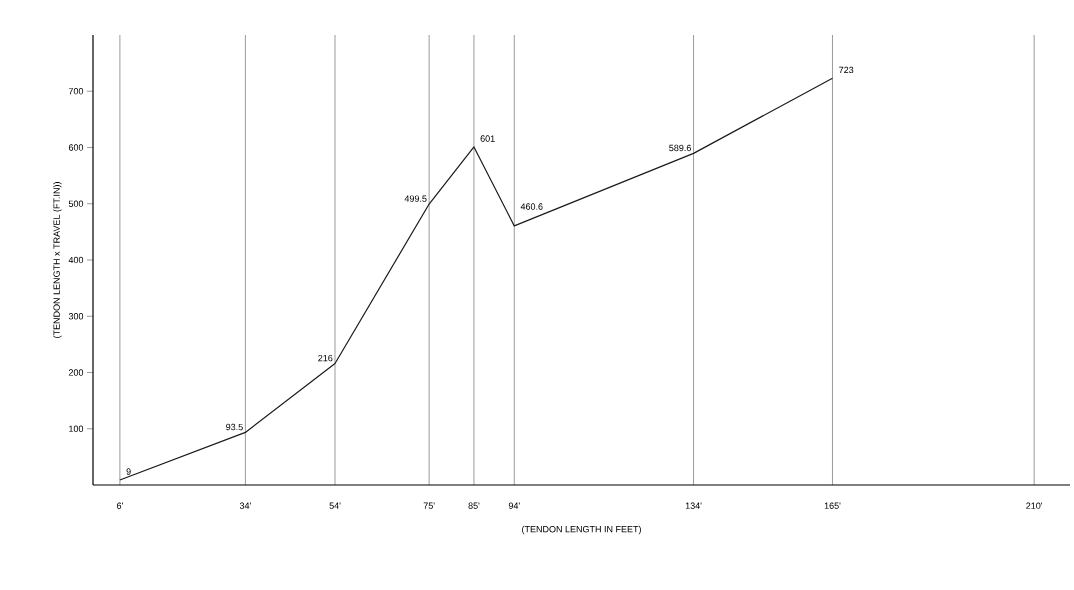 Image resolution: width=1074 pixels, height=590 pixels. What do you see at coordinates (846, 70) in the screenshot?
I see `data-label: 723` at bounding box center [846, 70].